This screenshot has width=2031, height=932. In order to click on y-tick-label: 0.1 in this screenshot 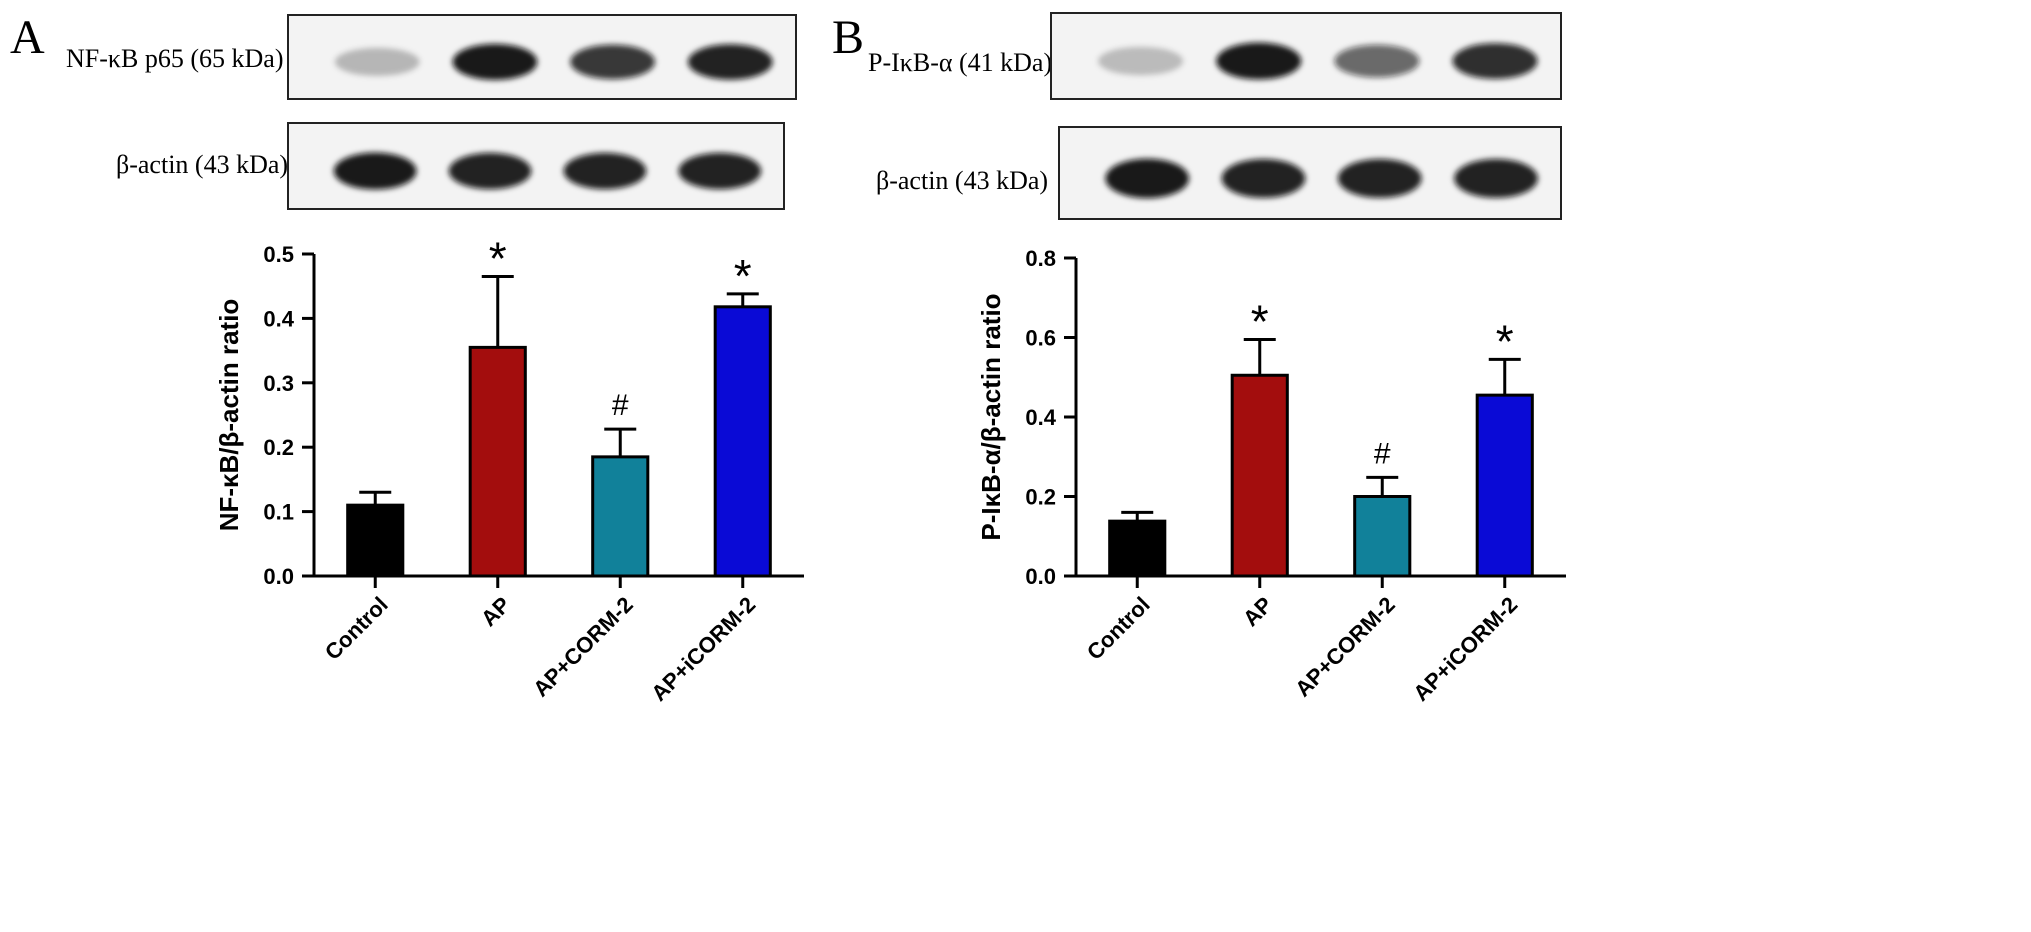, I will do `click(278, 512)`.